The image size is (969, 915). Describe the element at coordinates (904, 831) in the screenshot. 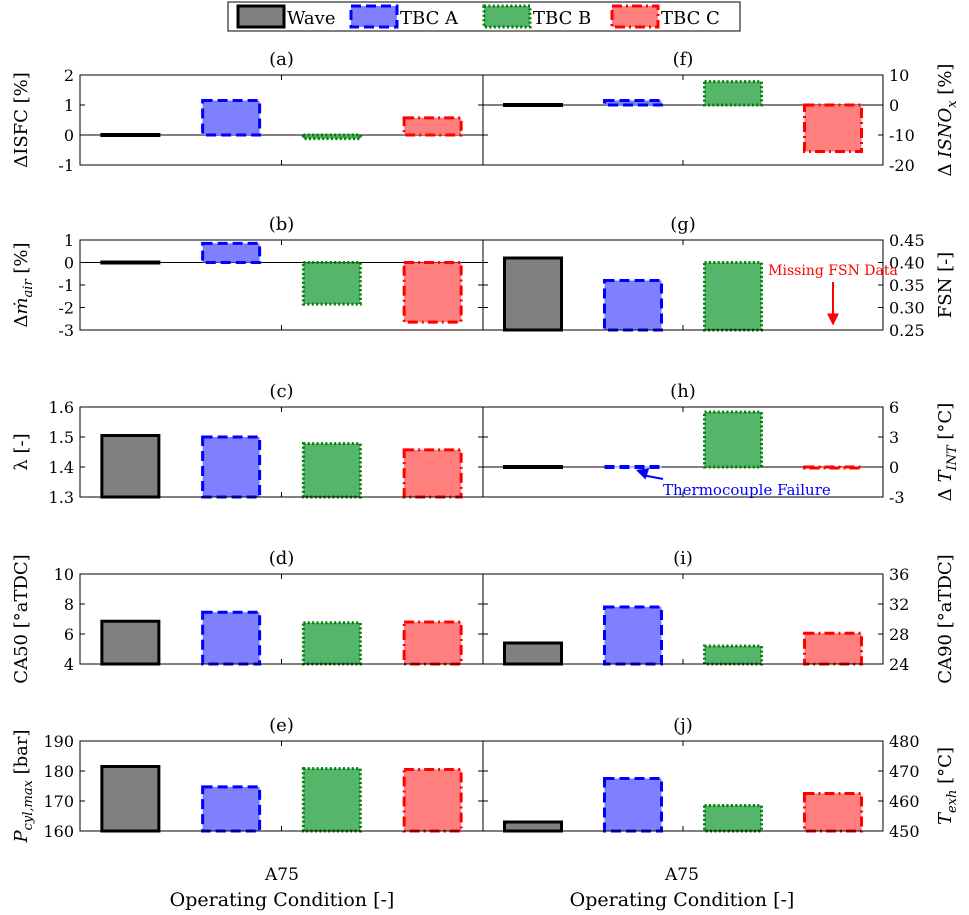

I see `ytick-label-j: 450` at that location.